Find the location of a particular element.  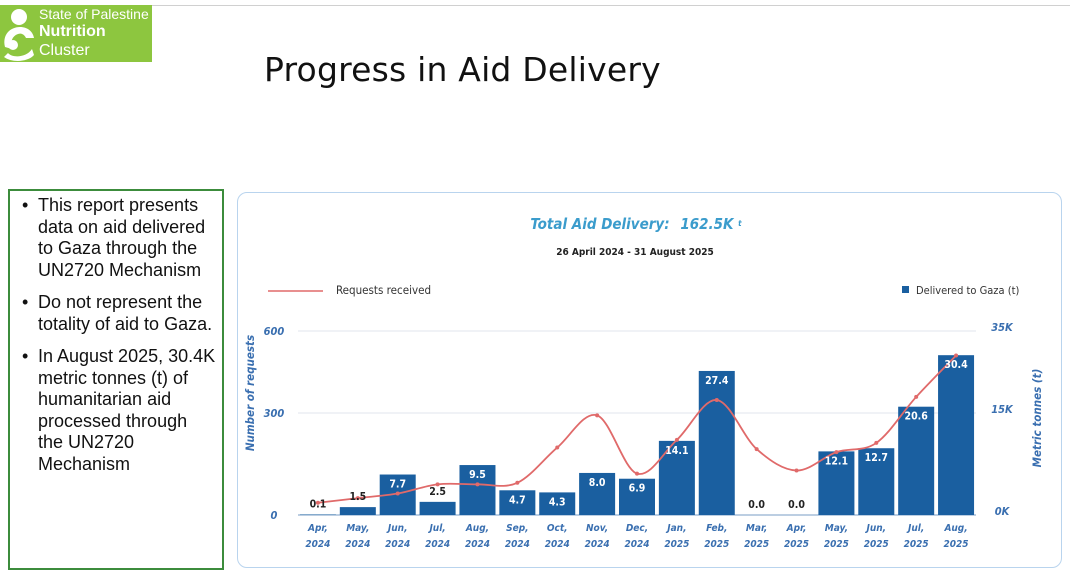

y-left-tick: 300 is located at coordinates (274, 413).